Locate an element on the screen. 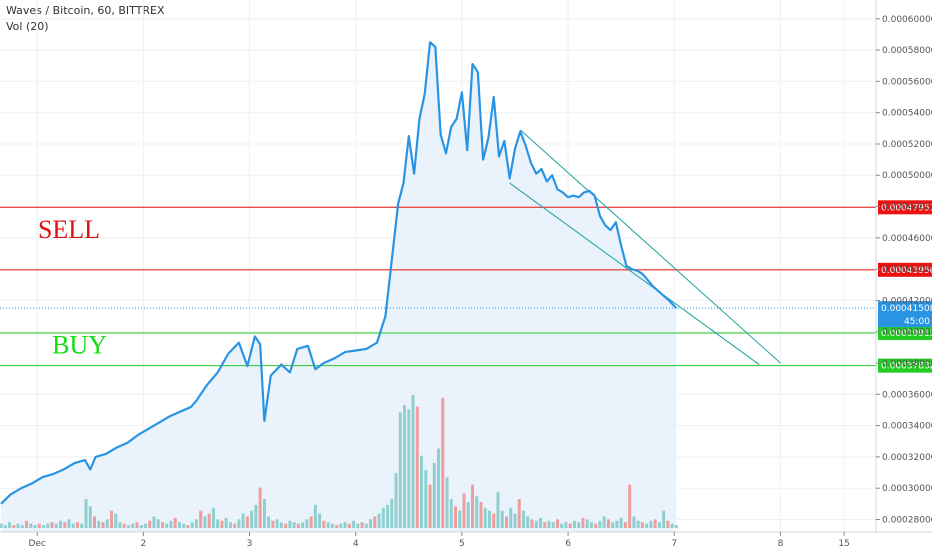  x-tick-label: 4 is located at coordinates (356, 544).